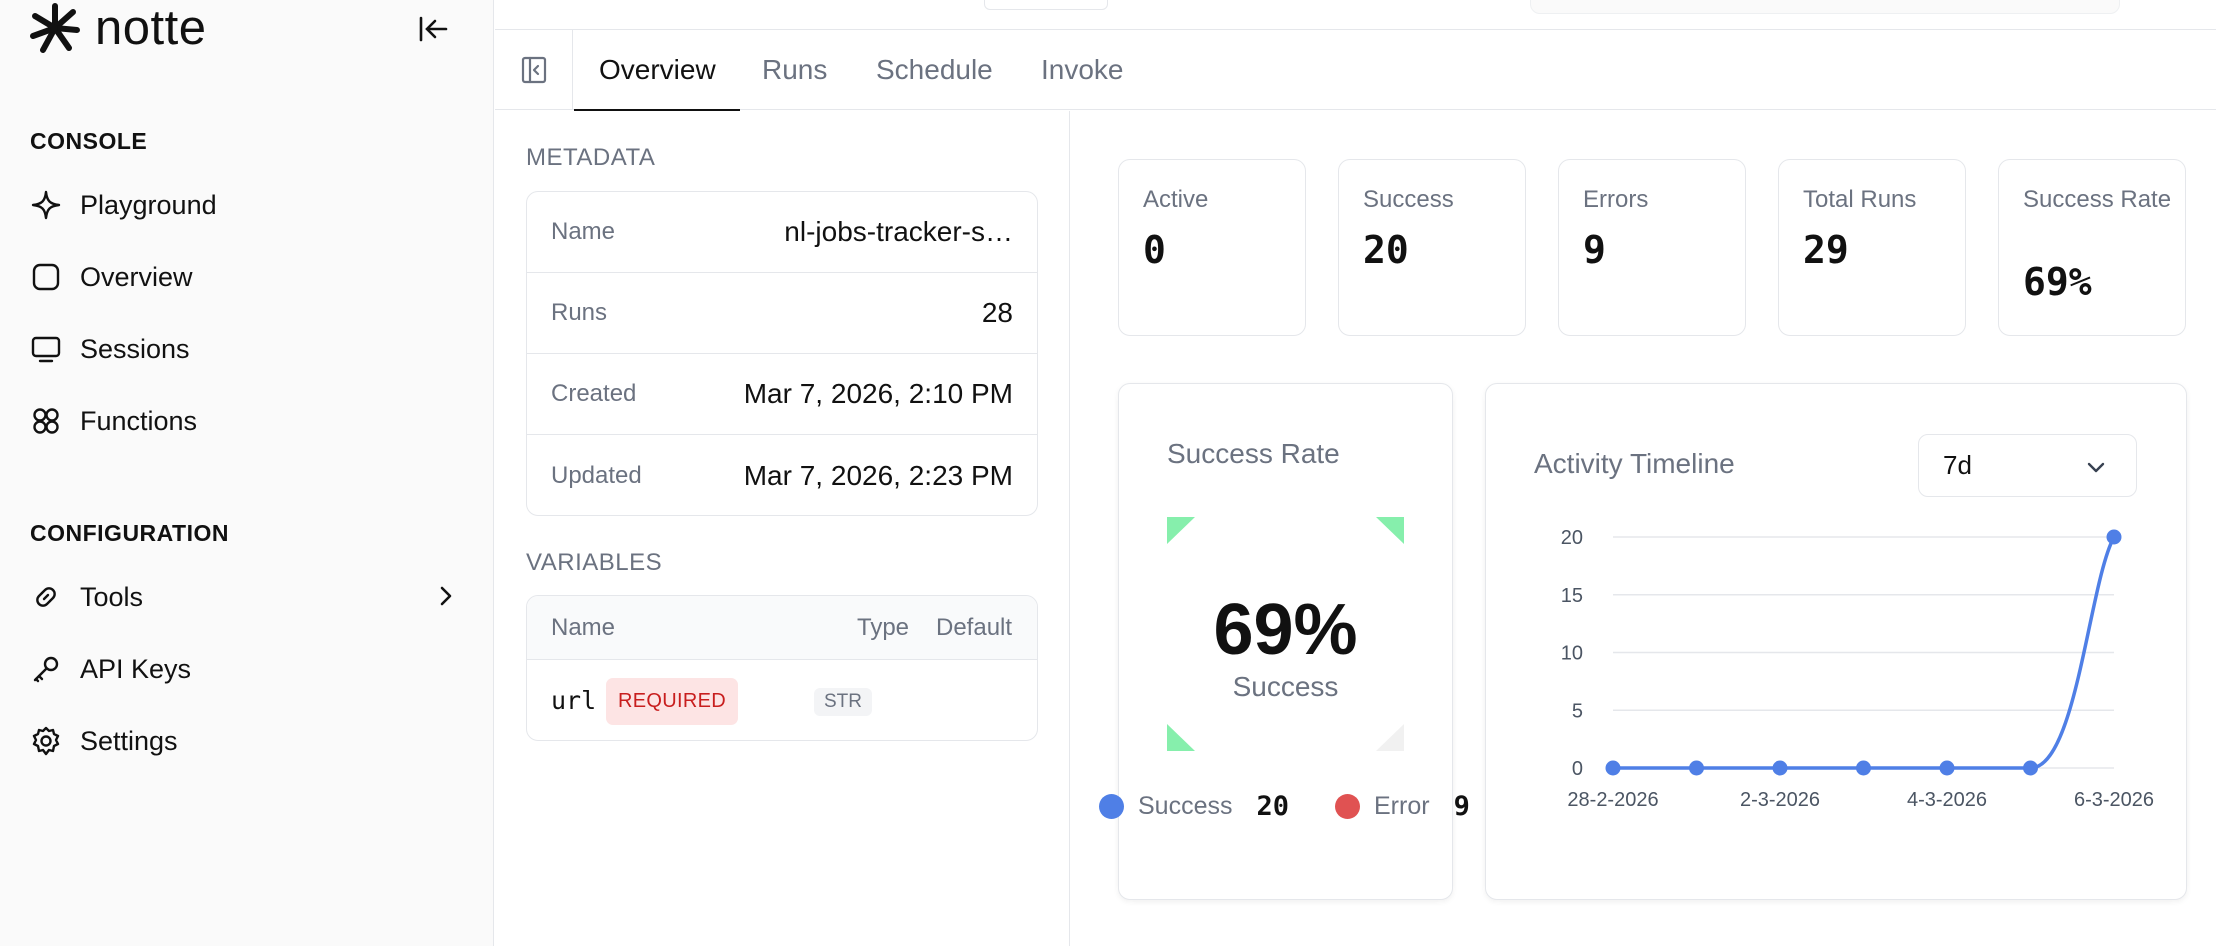  I want to click on monitor-icon, so click(46, 349).